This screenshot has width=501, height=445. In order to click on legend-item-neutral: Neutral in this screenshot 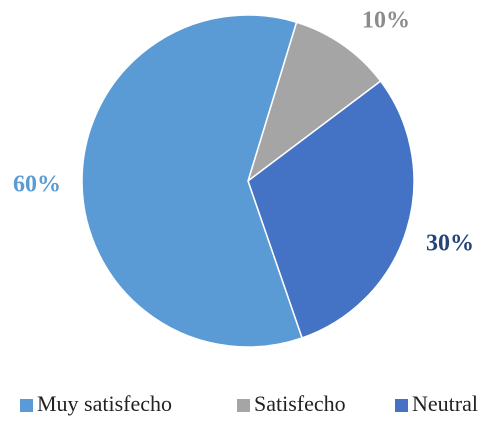, I will do `click(436, 403)`.